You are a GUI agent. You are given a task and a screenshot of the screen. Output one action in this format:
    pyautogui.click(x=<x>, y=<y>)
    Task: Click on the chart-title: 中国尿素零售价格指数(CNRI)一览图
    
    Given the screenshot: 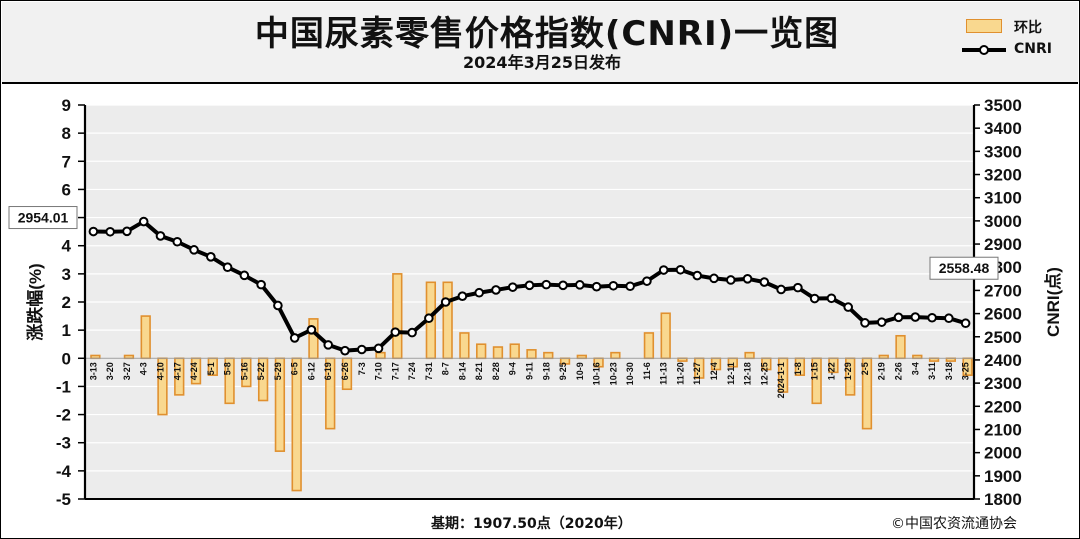 What is the action you would take?
    pyautogui.click(x=547, y=34)
    